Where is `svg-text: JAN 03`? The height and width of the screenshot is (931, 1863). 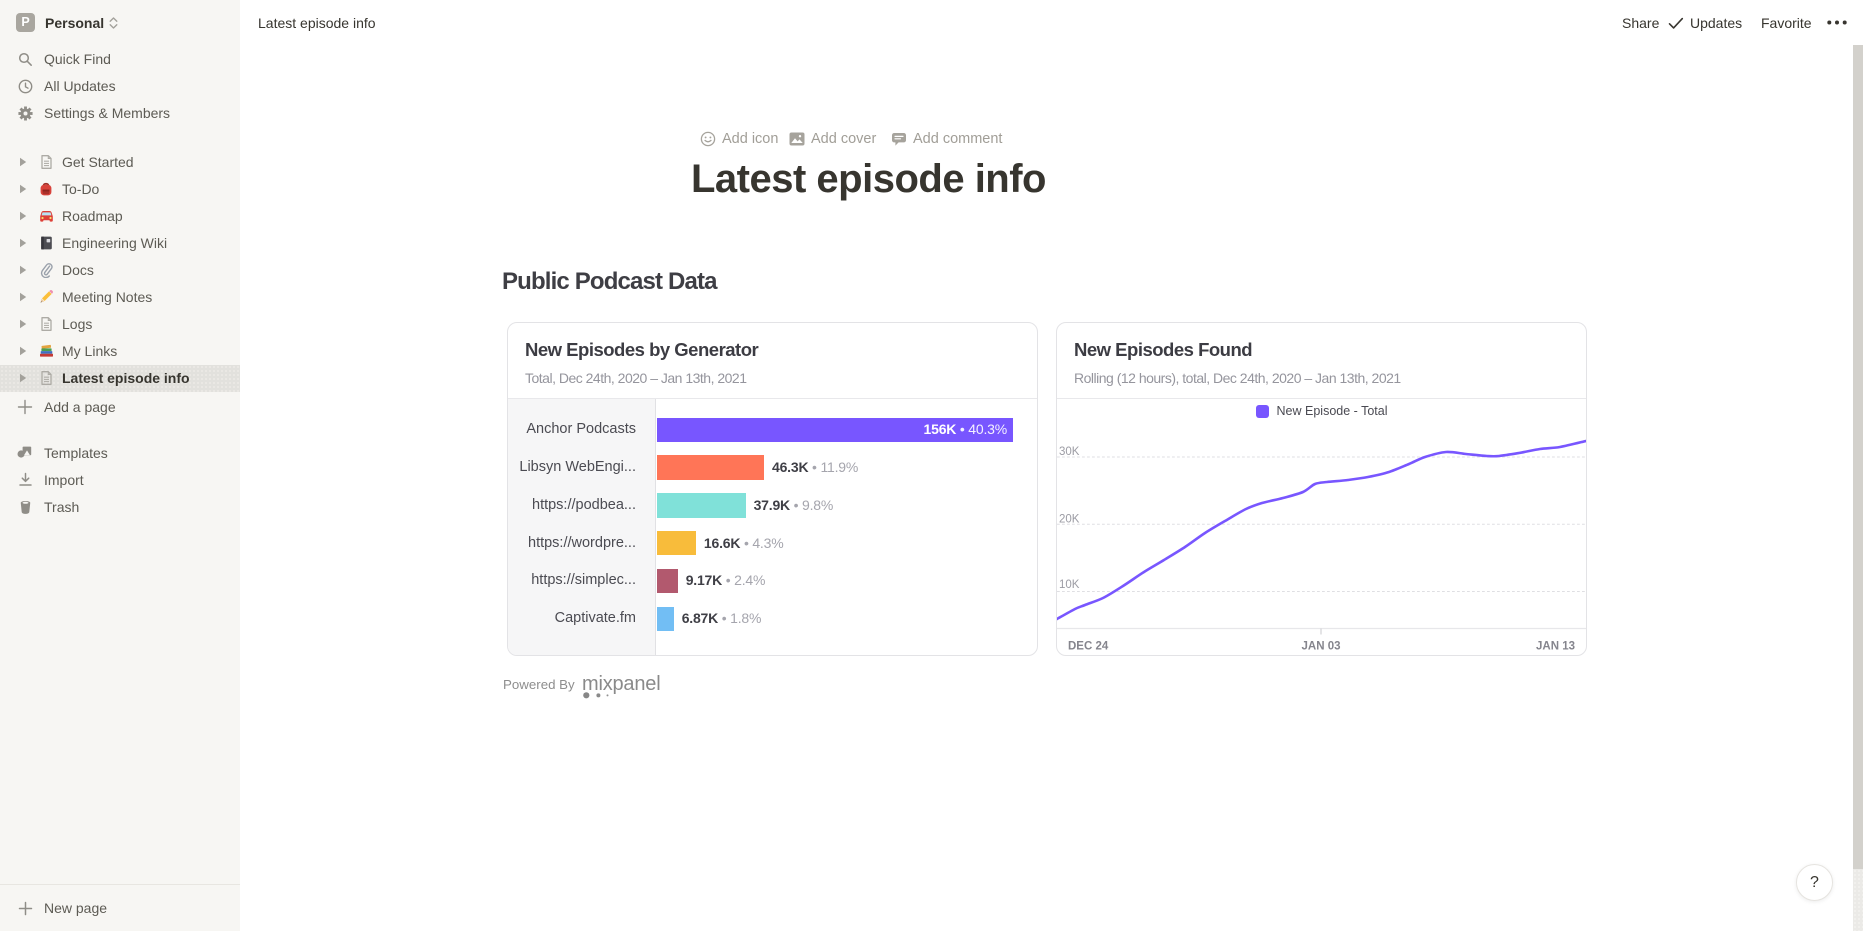 svg-text: JAN 03 is located at coordinates (1321, 647).